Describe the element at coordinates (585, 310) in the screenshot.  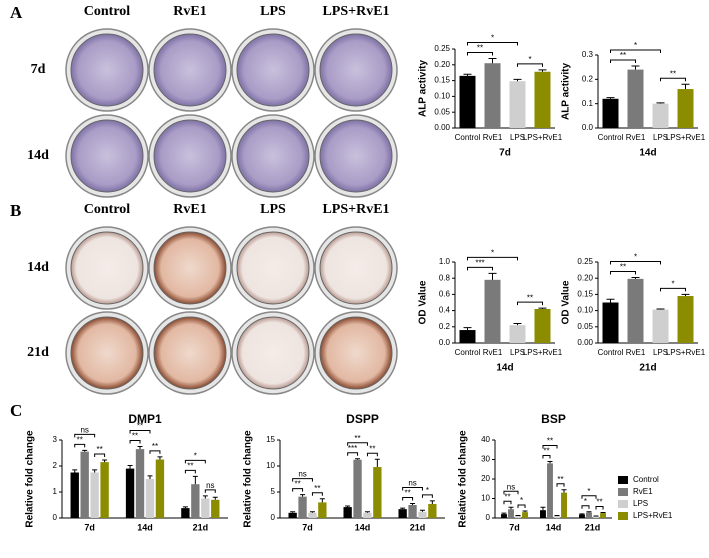
I see `y-tick-label: 0.10` at that location.